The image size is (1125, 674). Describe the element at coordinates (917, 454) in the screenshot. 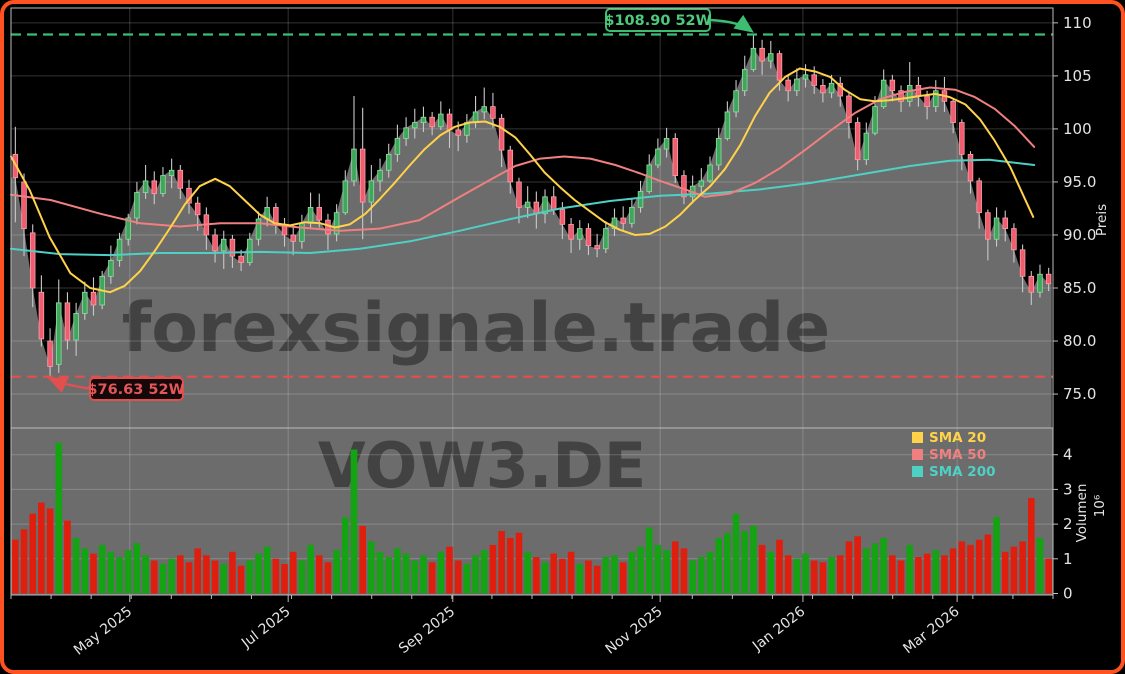

I see `legend-swatch` at that location.